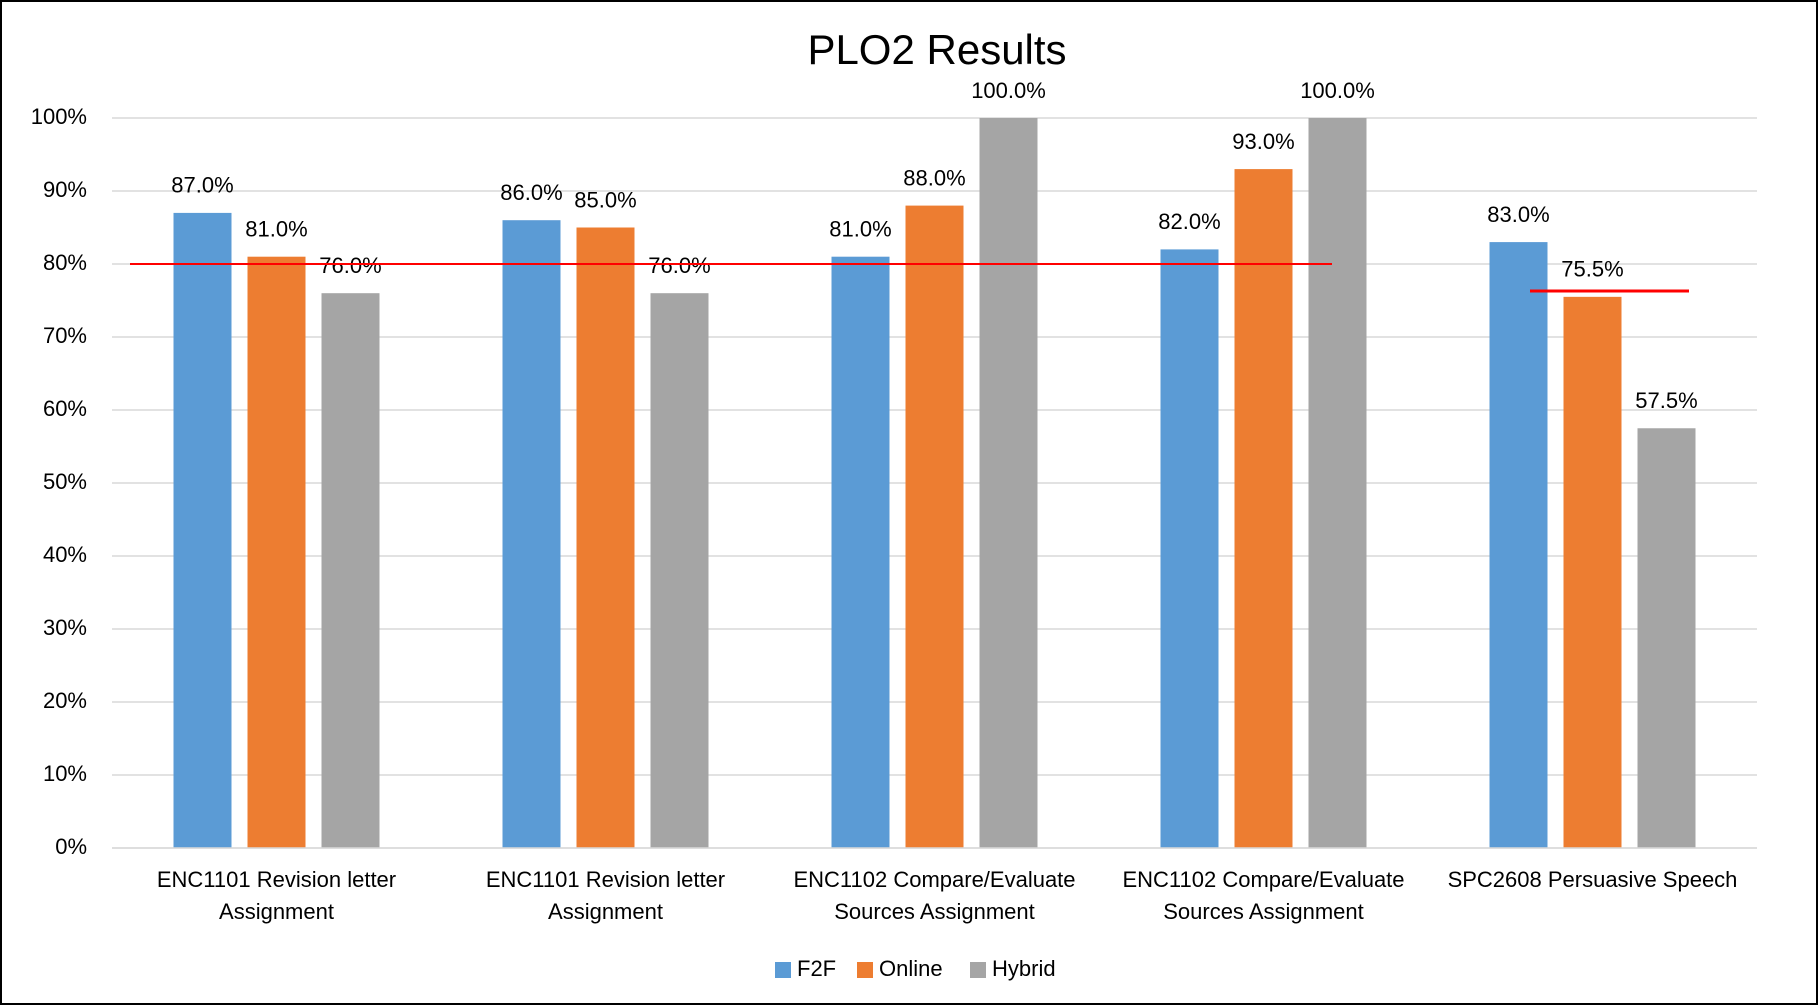  I want to click on data-label: 82.0%, so click(1189, 221).